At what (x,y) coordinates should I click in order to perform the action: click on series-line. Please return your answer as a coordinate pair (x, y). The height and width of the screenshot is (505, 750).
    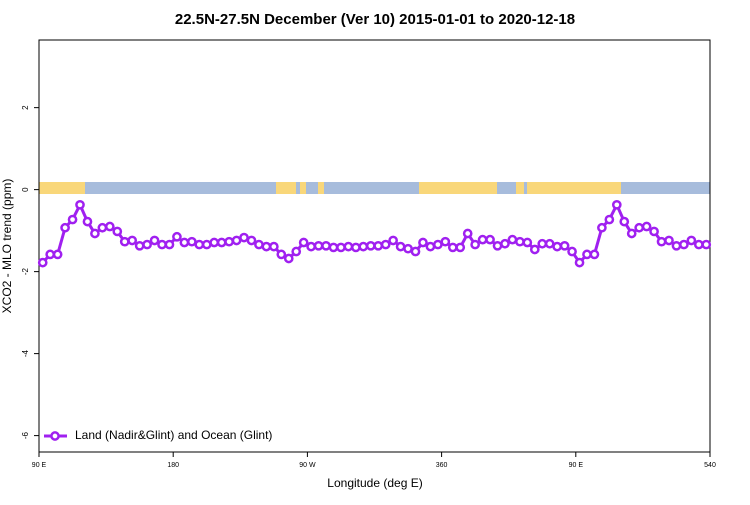
    Looking at the image, I should click on (374, 233).